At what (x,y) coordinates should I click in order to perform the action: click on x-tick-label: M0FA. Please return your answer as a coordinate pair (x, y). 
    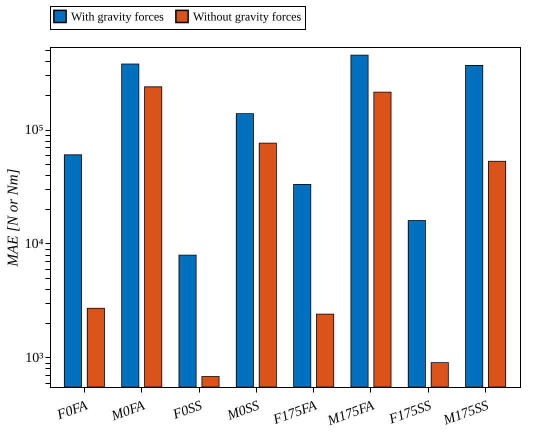
    Looking at the image, I should click on (128, 411).